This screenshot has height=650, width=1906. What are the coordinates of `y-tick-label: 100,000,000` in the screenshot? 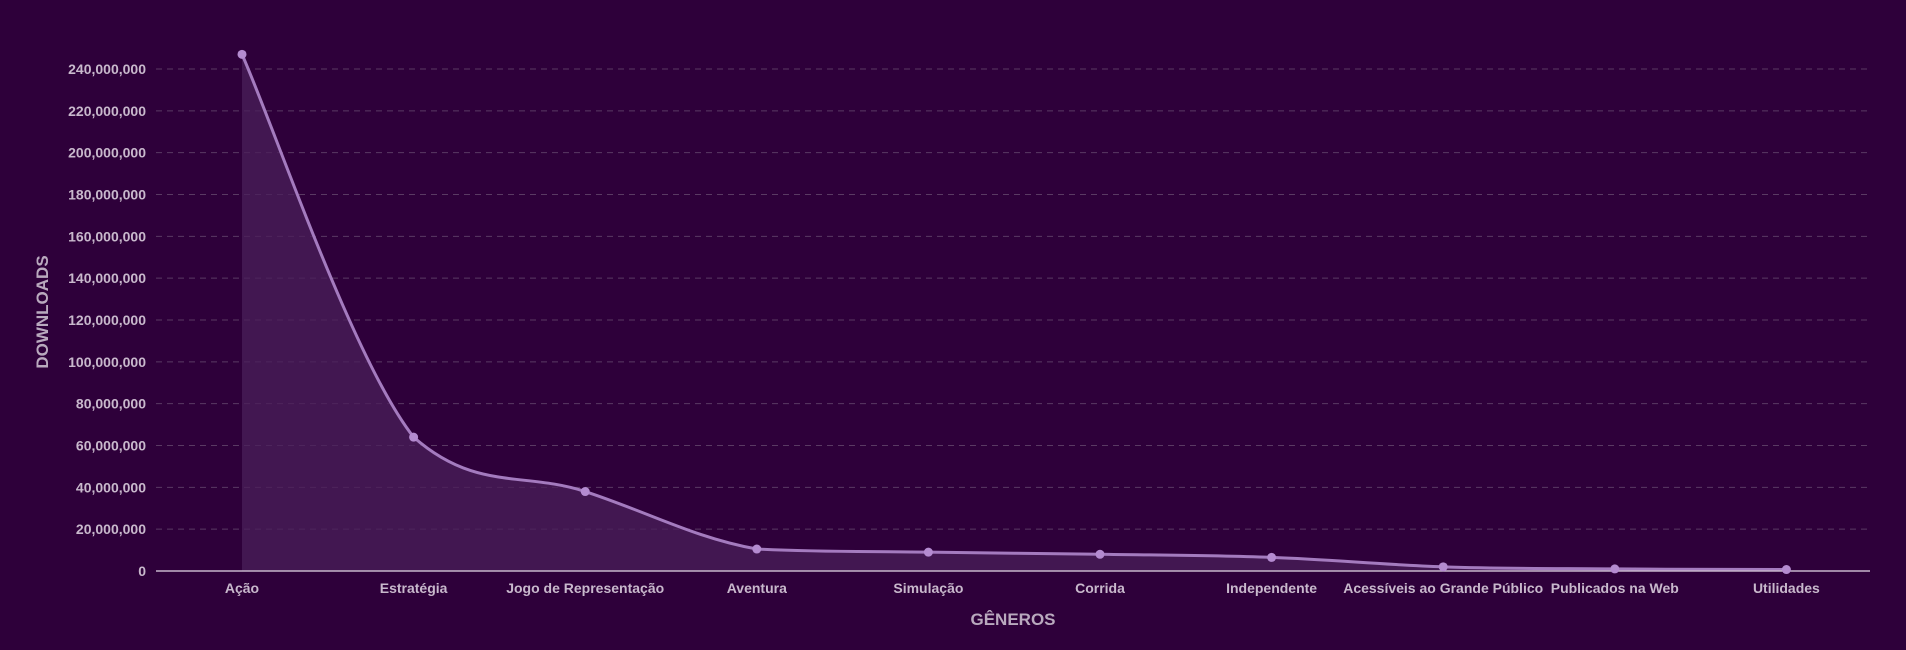 It's located at (107, 362).